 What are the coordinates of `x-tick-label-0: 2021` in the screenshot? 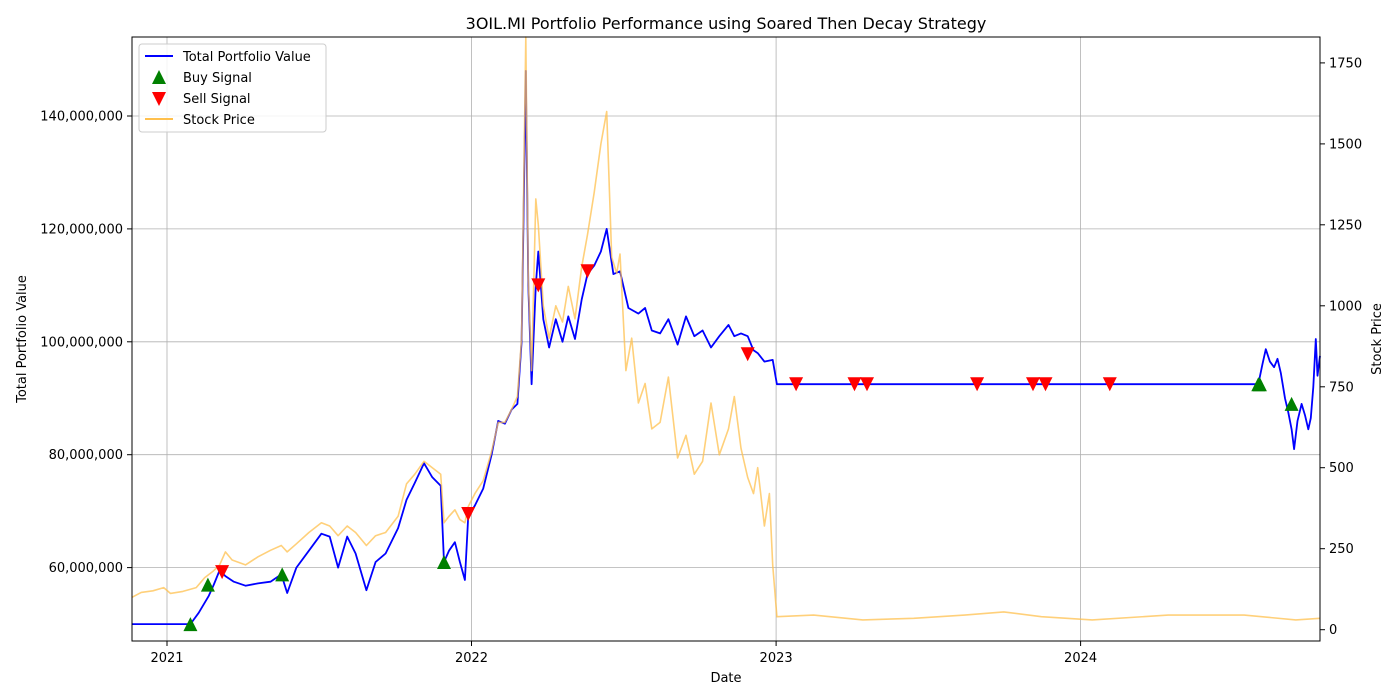 It's located at (166, 658).